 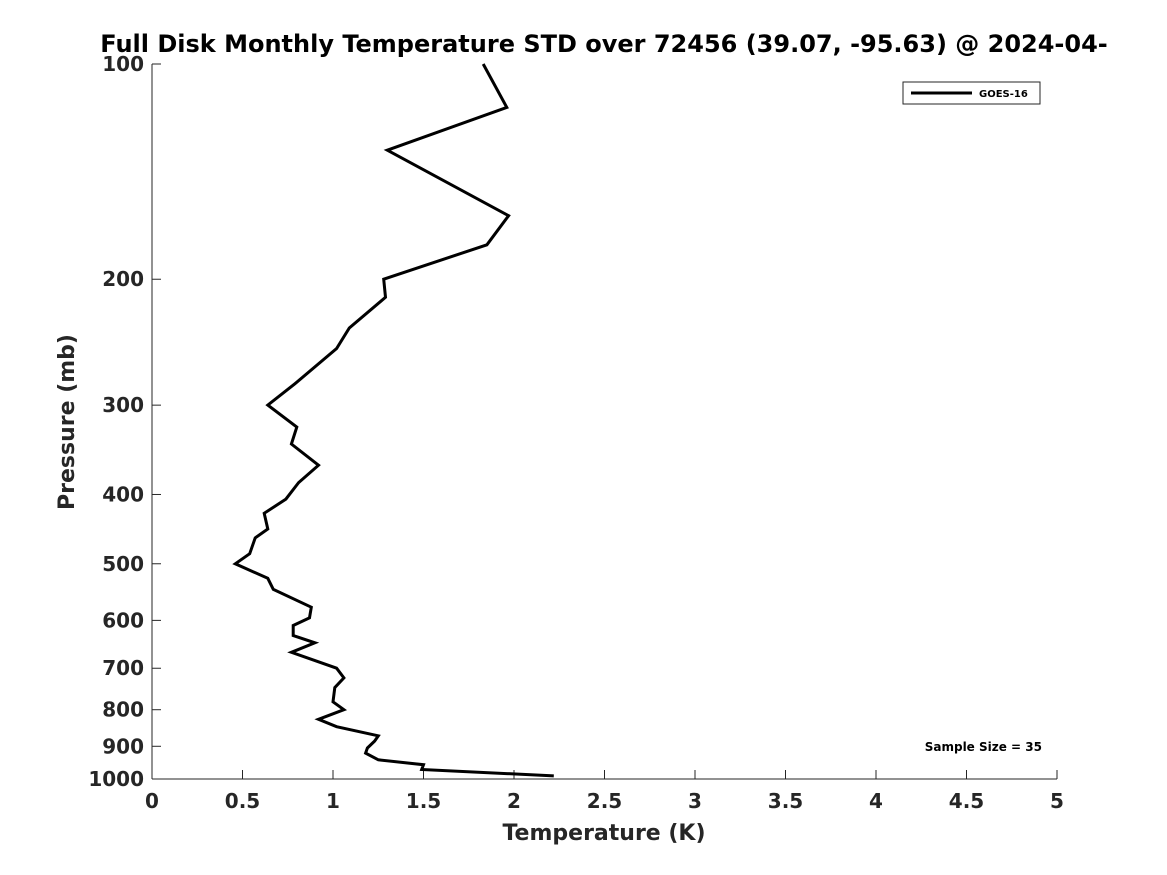 I want to click on y-tick-label: 600, so click(x=123, y=620).